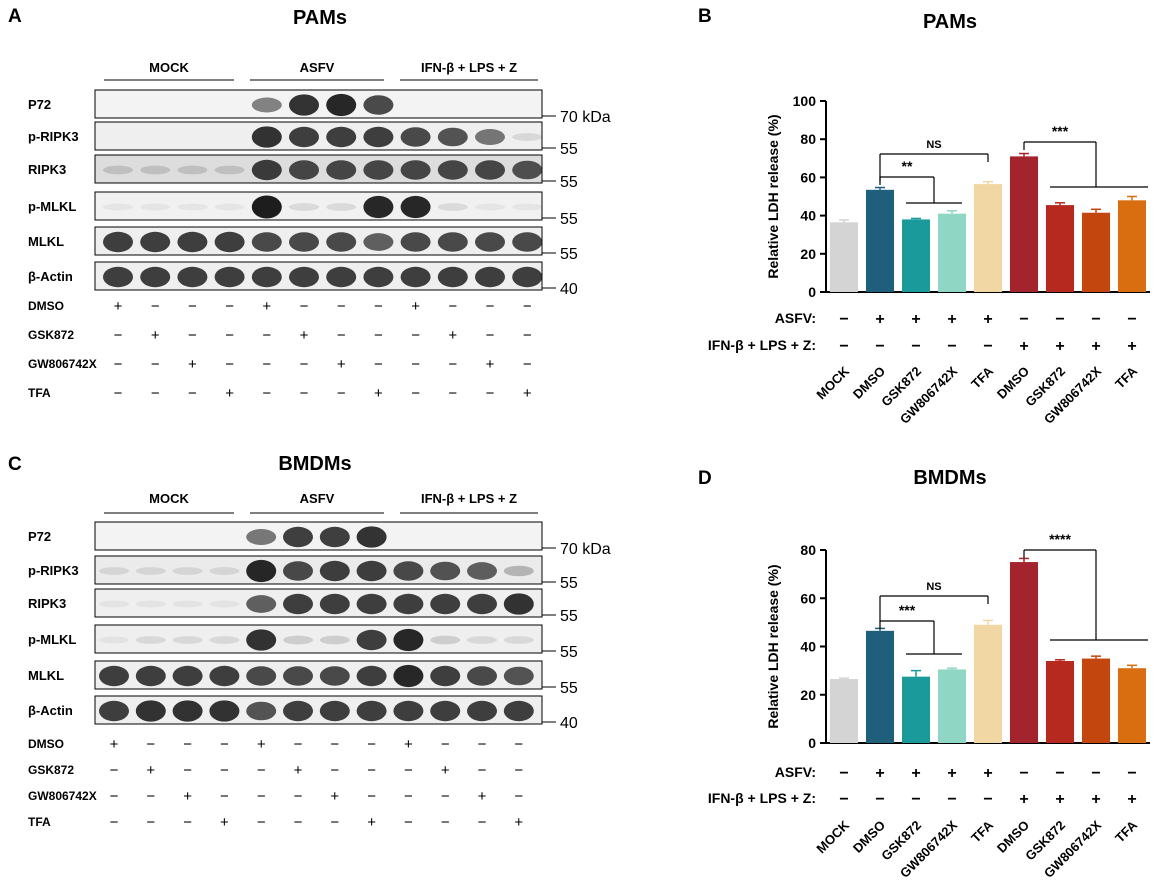 Image resolution: width=1170 pixels, height=885 pixels. Describe the element at coordinates (169, 67) in the screenshot. I see `group-label: MOCK` at that location.